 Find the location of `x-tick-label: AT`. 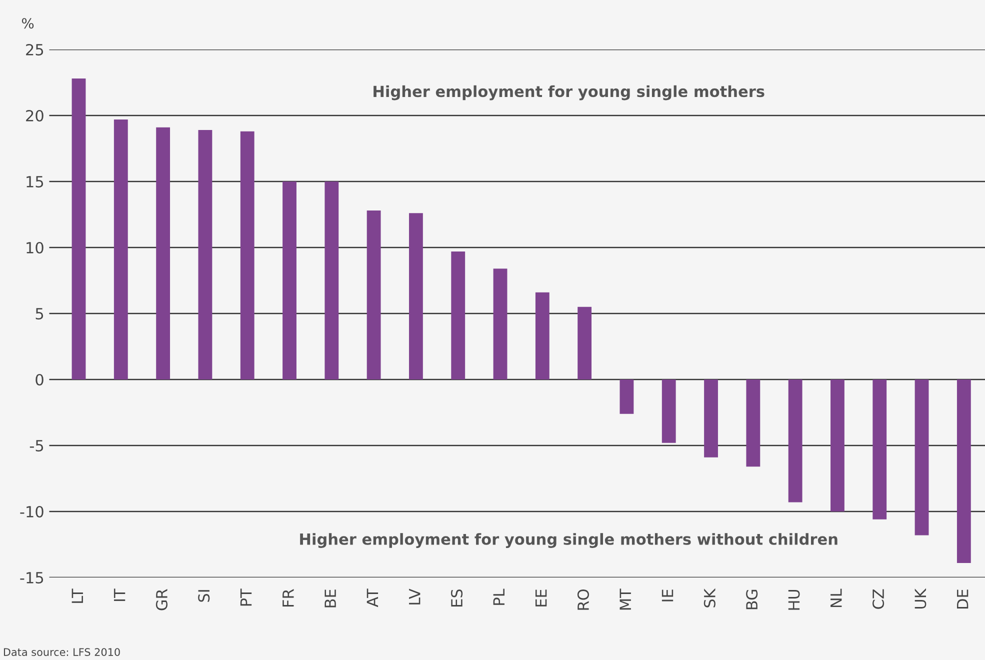

x-tick-label: AT is located at coordinates (372, 598).